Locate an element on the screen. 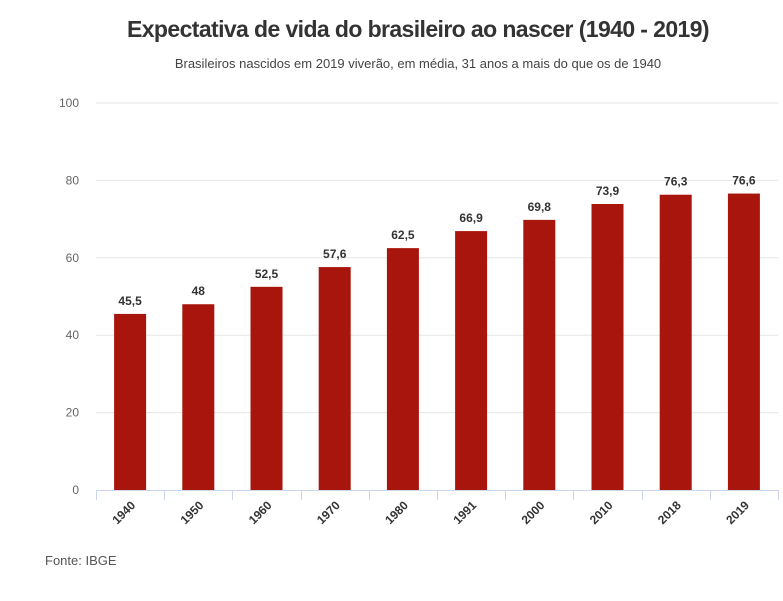 Image resolution: width=783 pixels, height=601 pixels. source-note: Fonte: IBGE is located at coordinates (81, 560).